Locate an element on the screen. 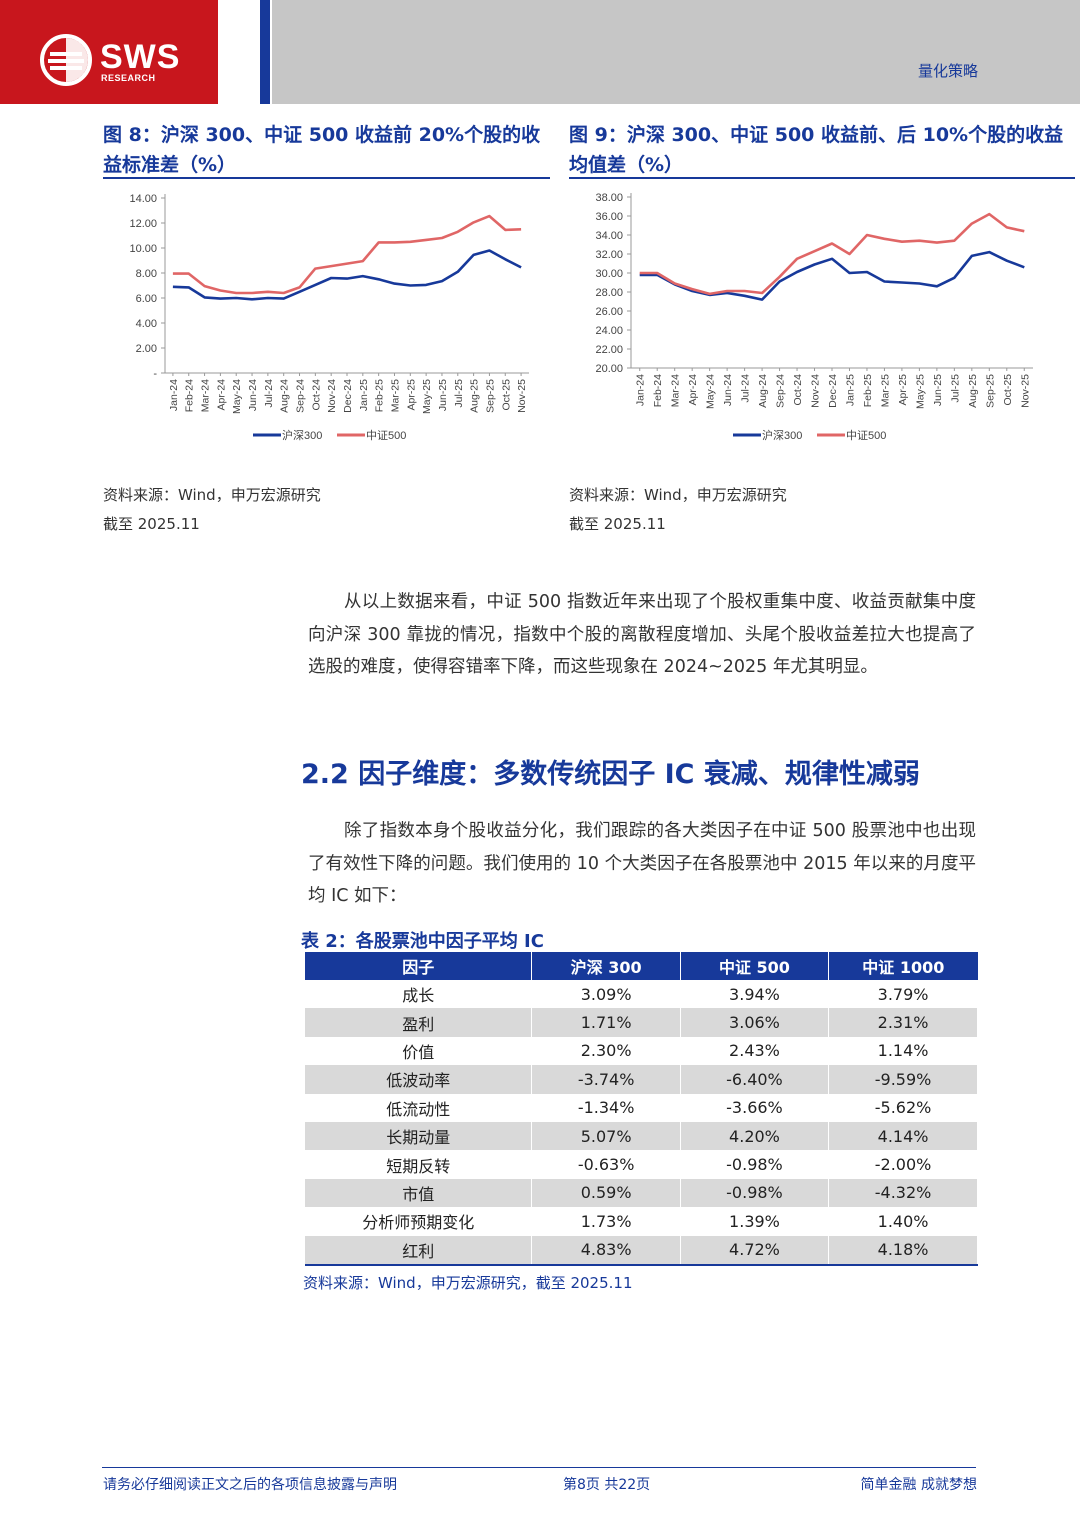 The height and width of the screenshot is (1527, 1080). table-cell: 低流动性 is located at coordinates (419, 1107).